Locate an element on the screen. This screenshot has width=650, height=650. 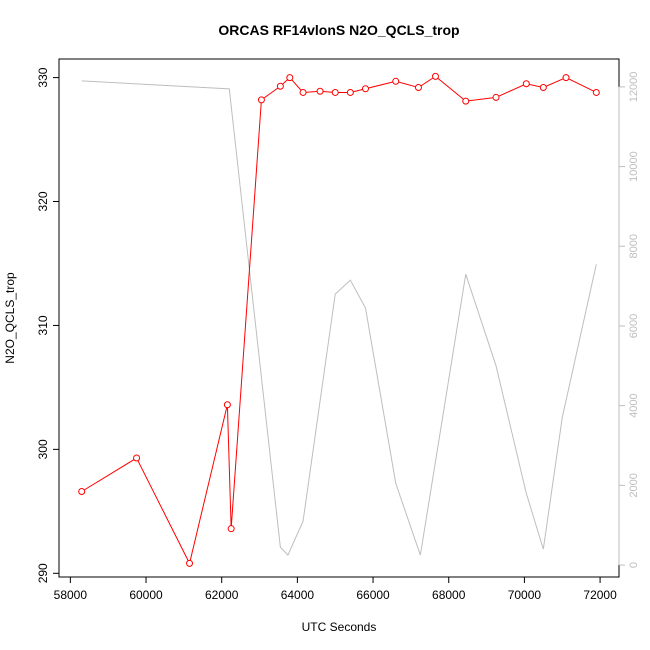
x-axis-label: UTC Seconds is located at coordinates (339, 627).